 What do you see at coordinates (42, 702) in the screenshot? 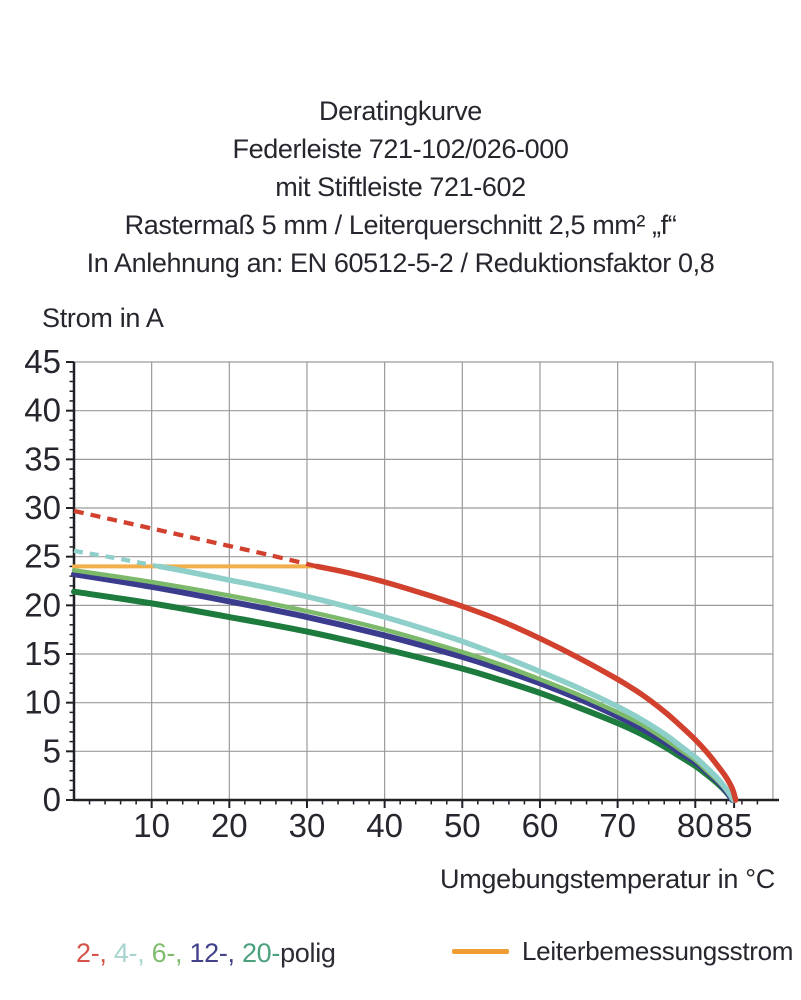
I see `y-tick-label: 10` at bounding box center [42, 702].